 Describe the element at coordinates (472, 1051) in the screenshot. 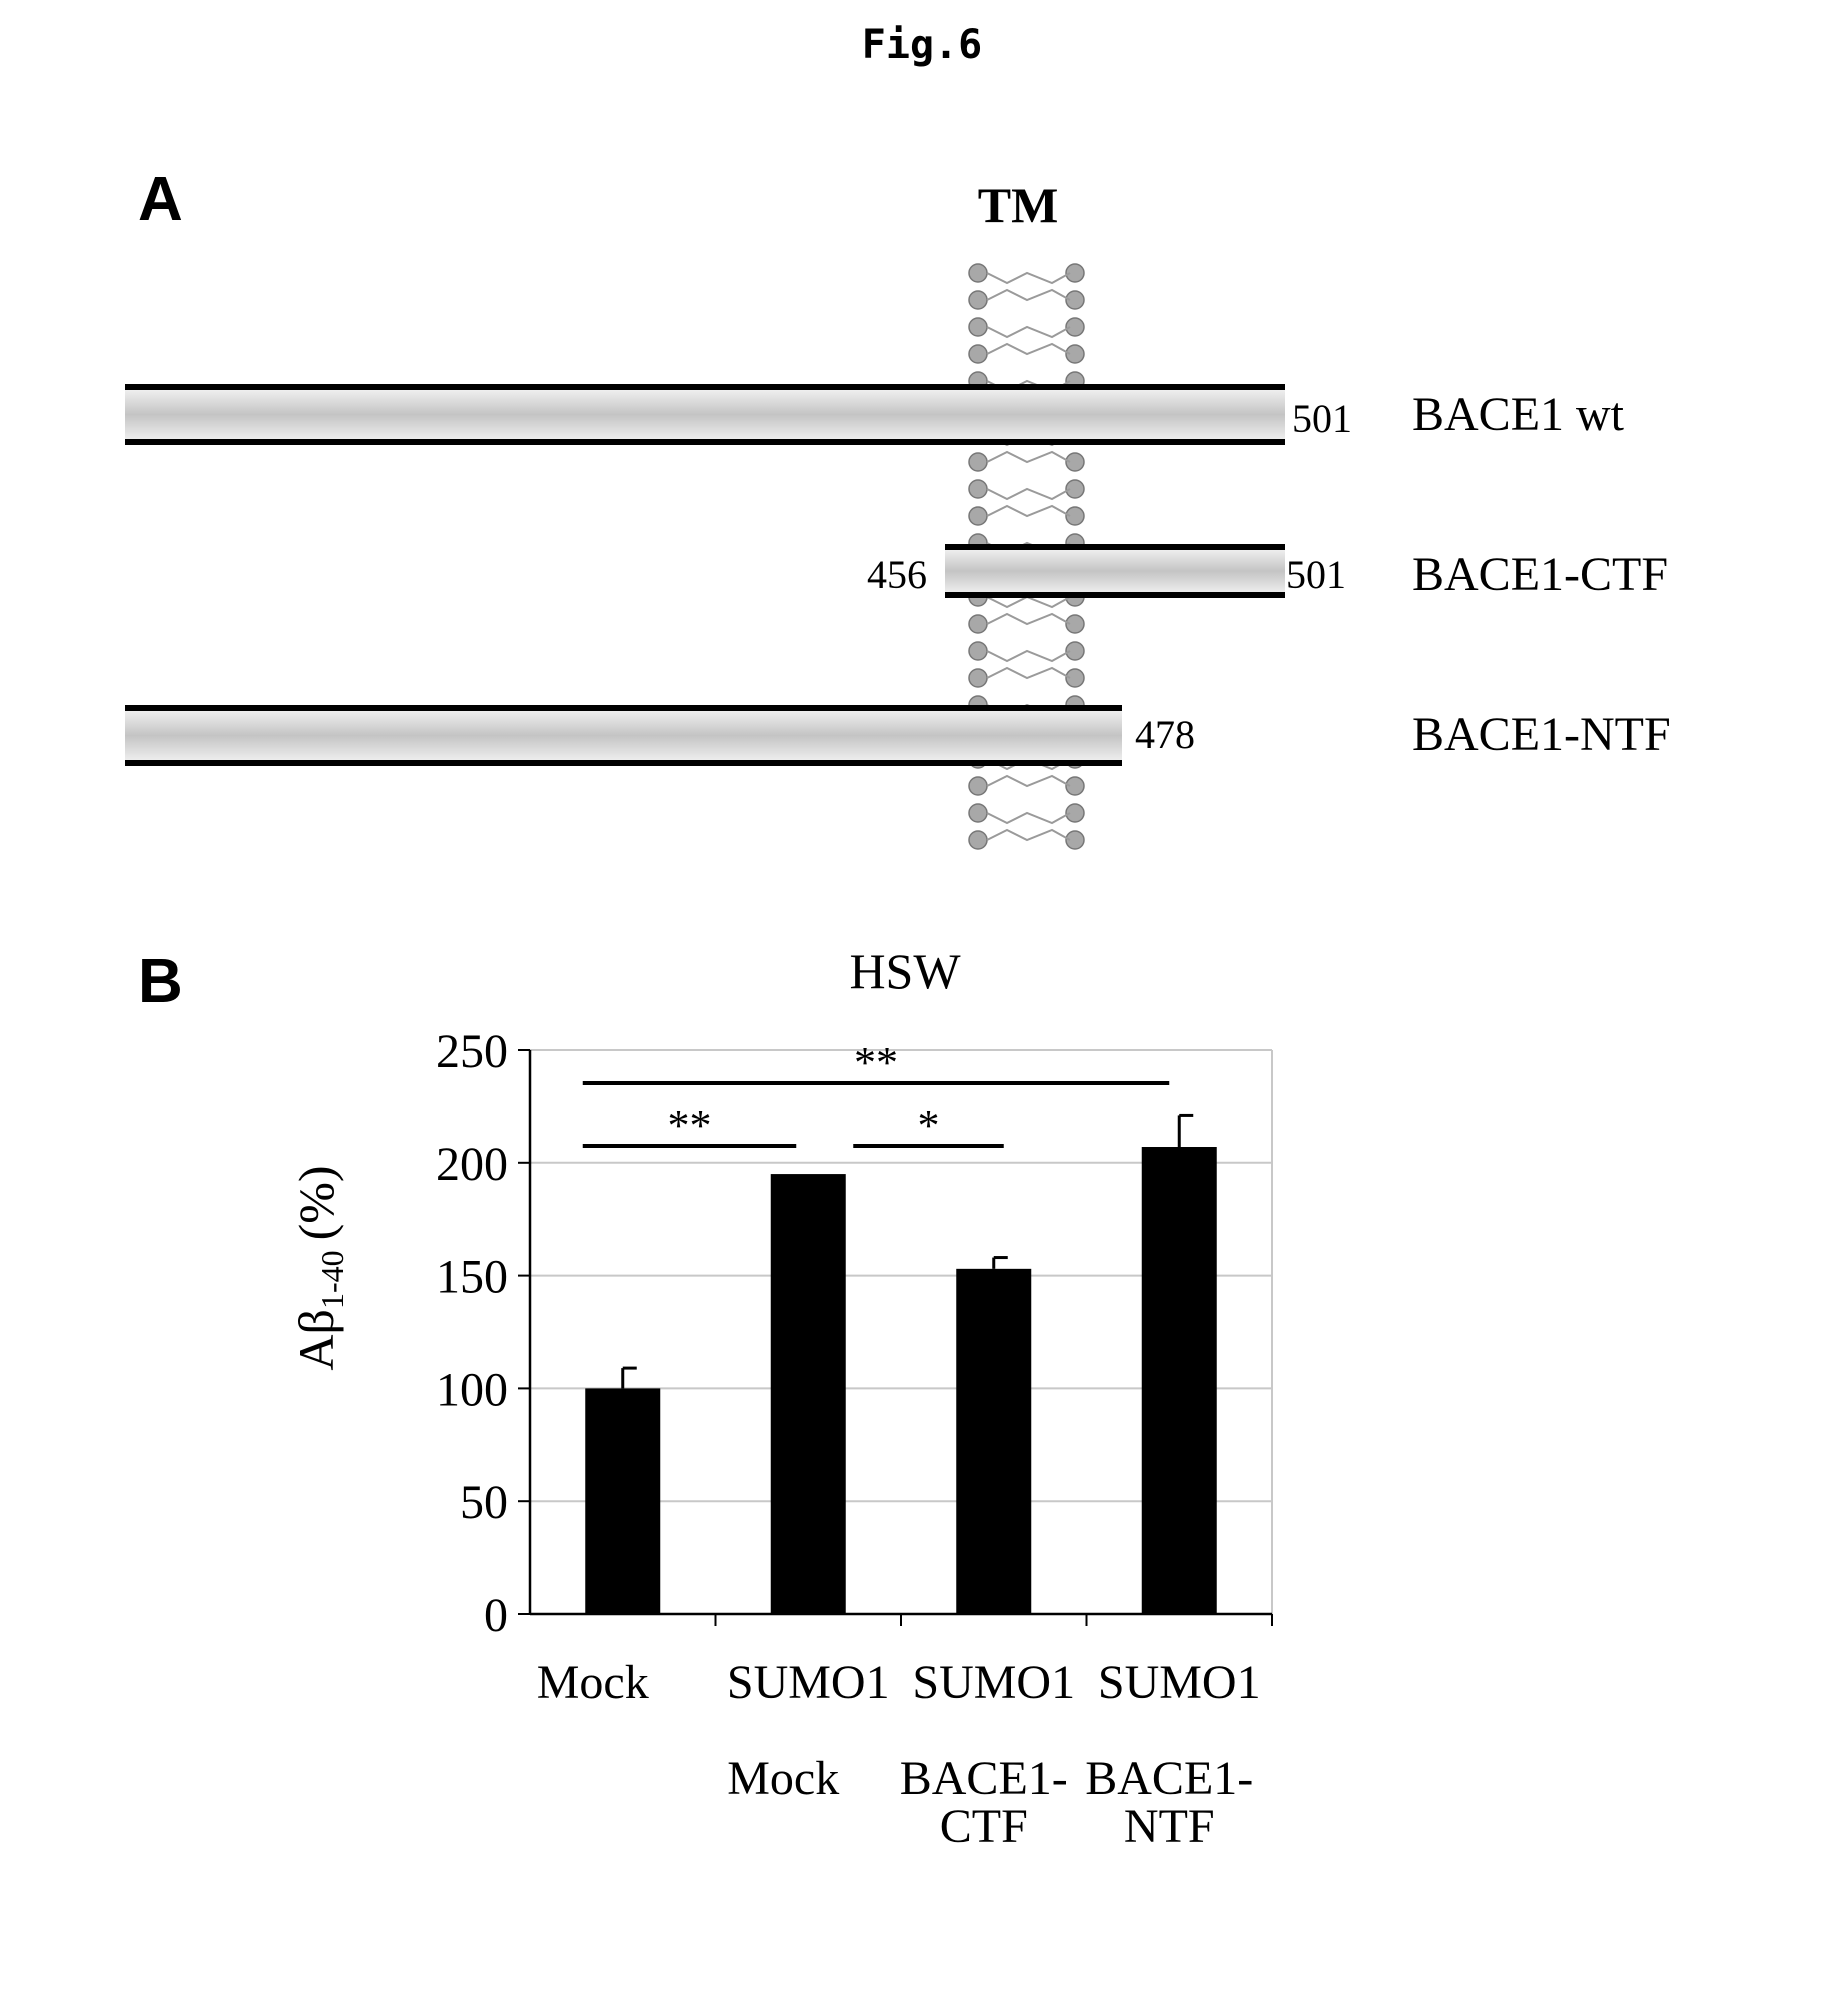

I see `y-tick-label: 250` at that location.